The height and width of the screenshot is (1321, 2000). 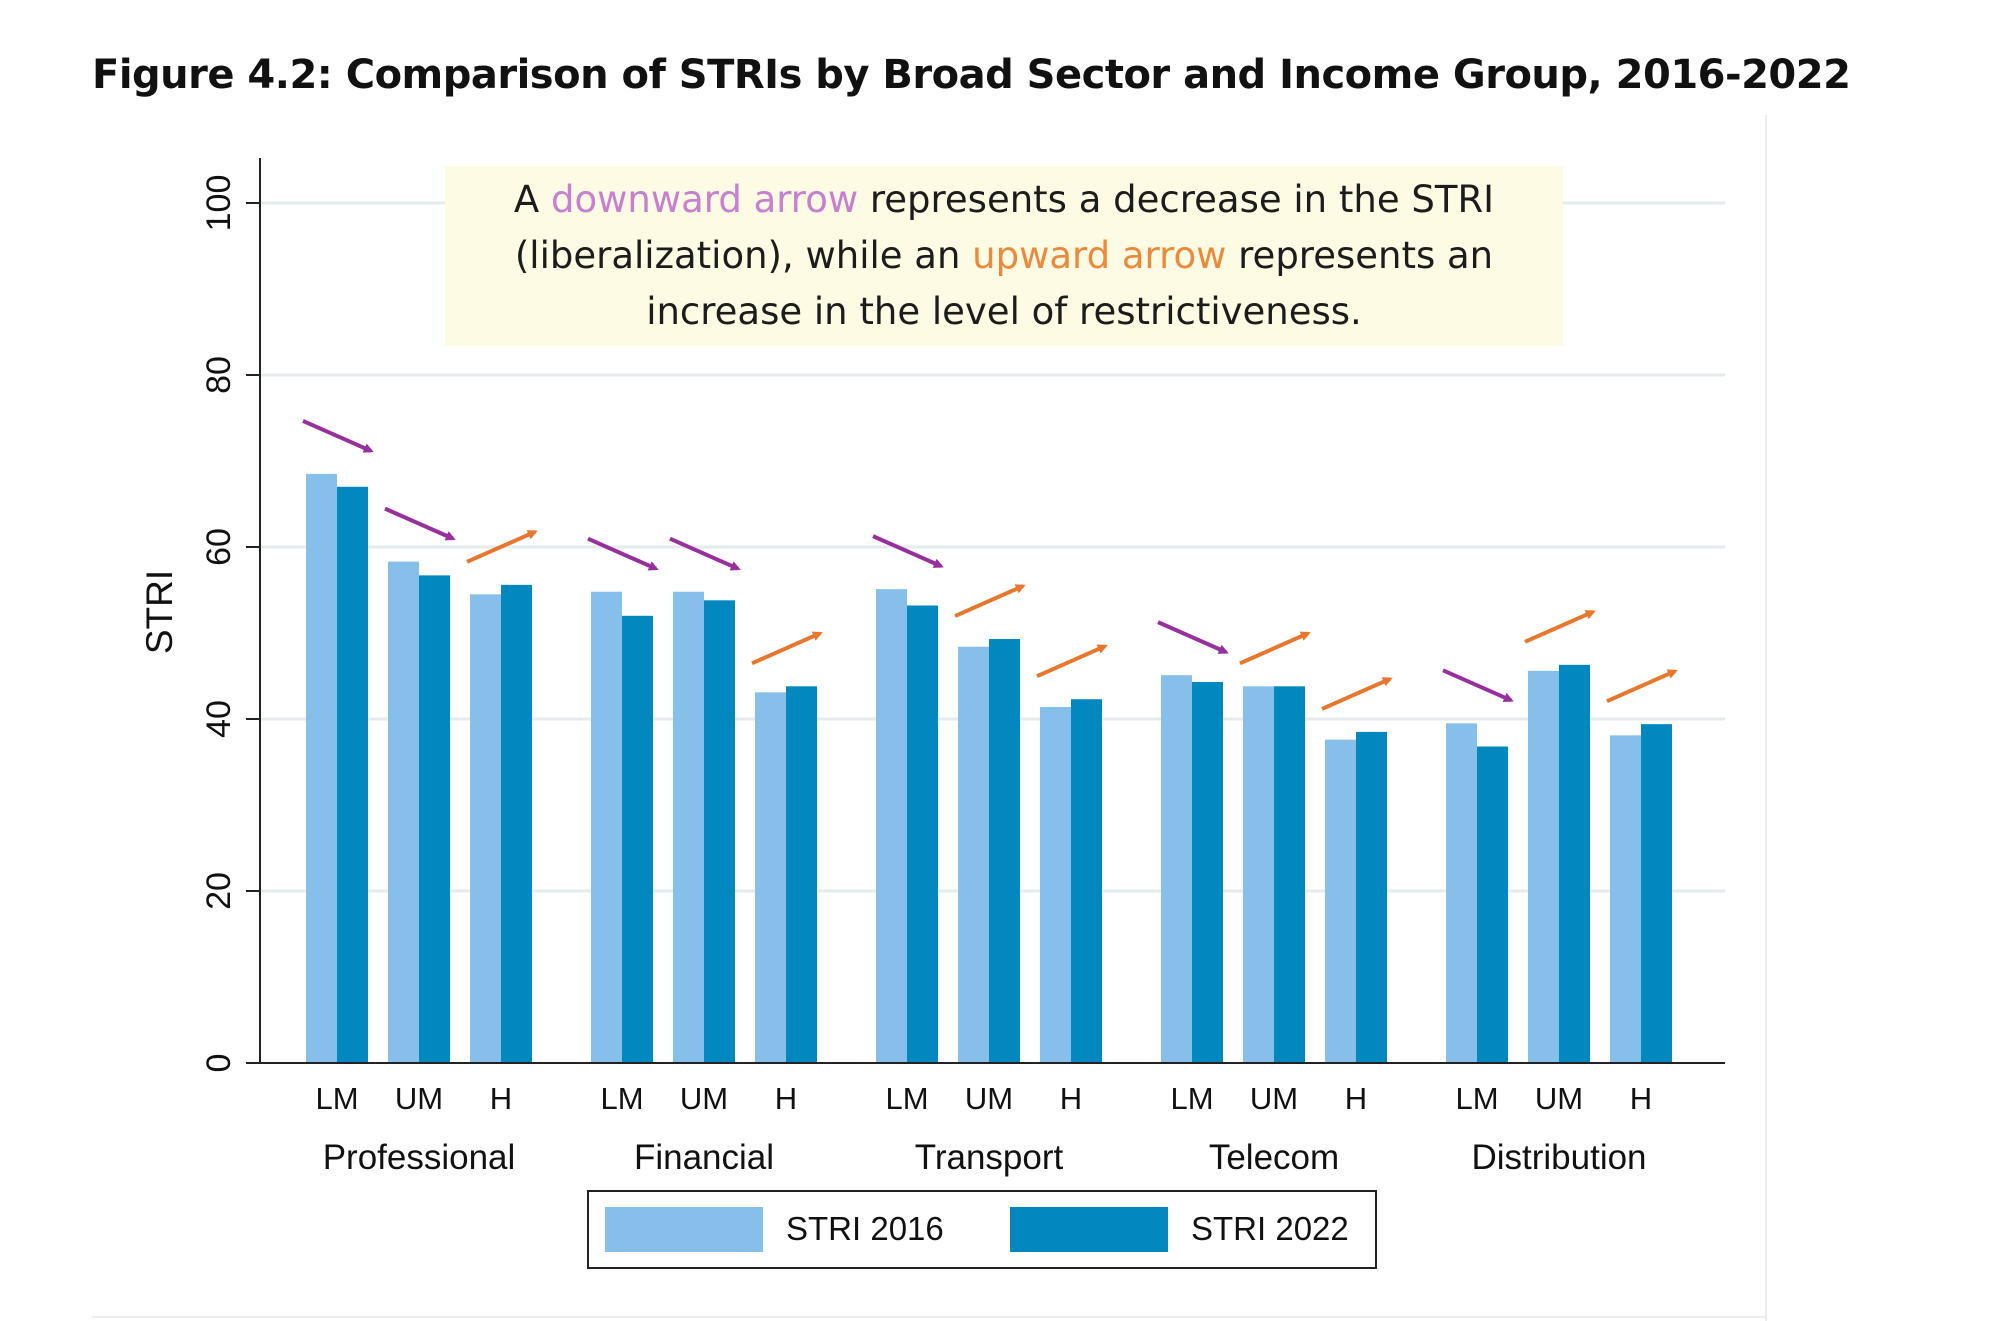 What do you see at coordinates (1289, 874) in the screenshot?
I see `bar-2022-telecom-um` at bounding box center [1289, 874].